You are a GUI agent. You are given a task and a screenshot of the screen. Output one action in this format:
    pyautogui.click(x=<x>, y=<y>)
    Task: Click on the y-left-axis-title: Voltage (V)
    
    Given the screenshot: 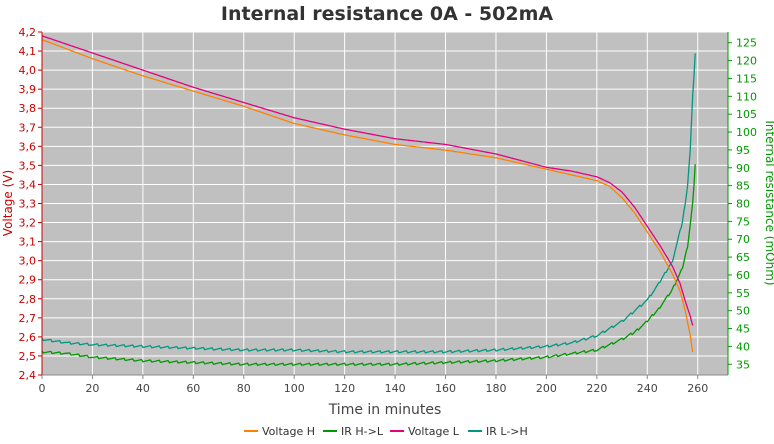 What is the action you would take?
    pyautogui.click(x=8, y=203)
    